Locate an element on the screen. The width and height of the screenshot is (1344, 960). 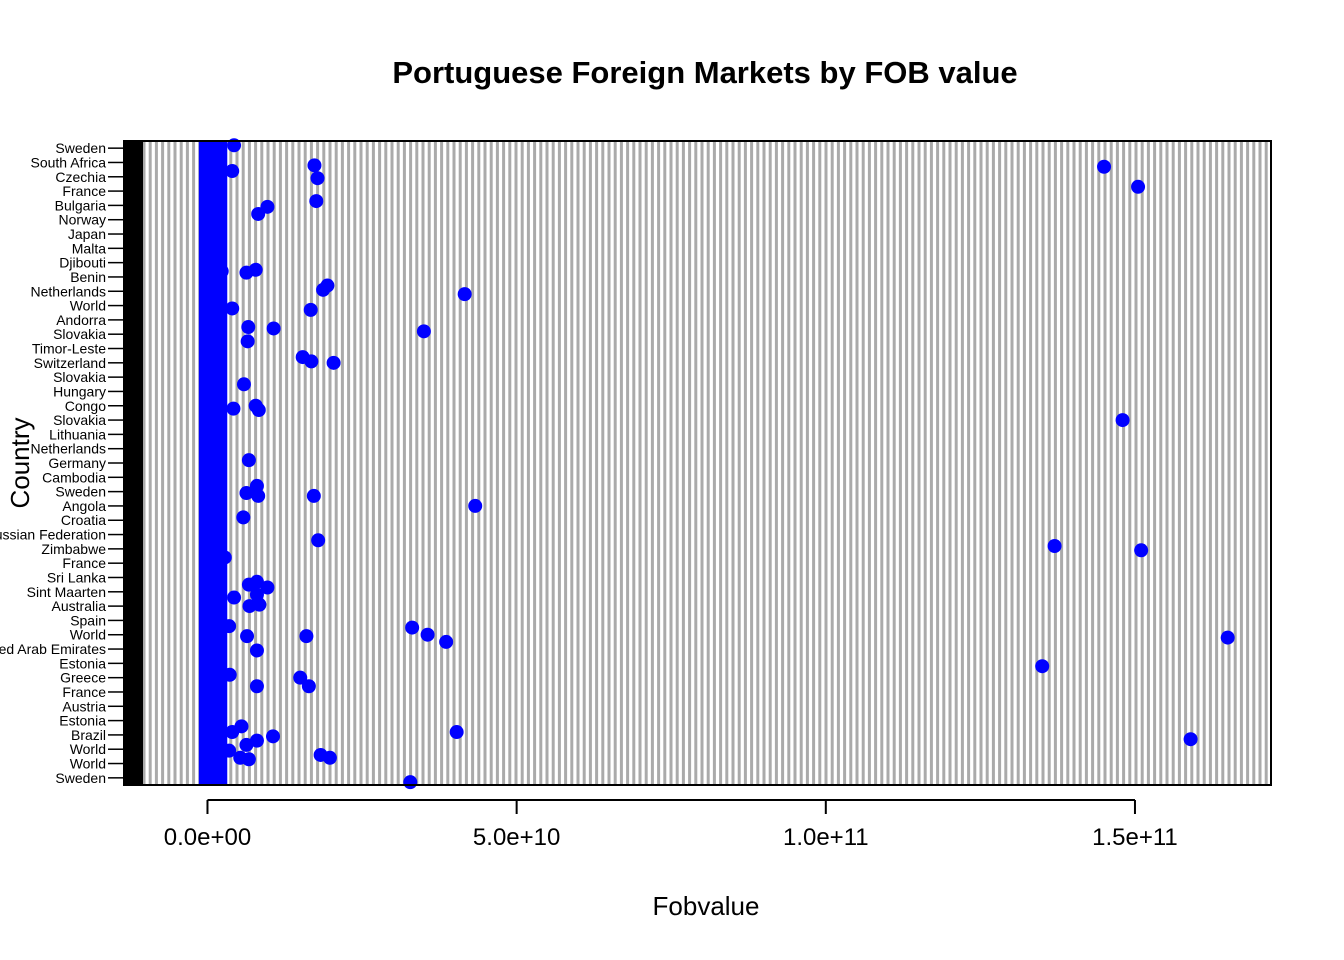
y-tick-label: United Arab Emirates is located at coordinates (53, 649).